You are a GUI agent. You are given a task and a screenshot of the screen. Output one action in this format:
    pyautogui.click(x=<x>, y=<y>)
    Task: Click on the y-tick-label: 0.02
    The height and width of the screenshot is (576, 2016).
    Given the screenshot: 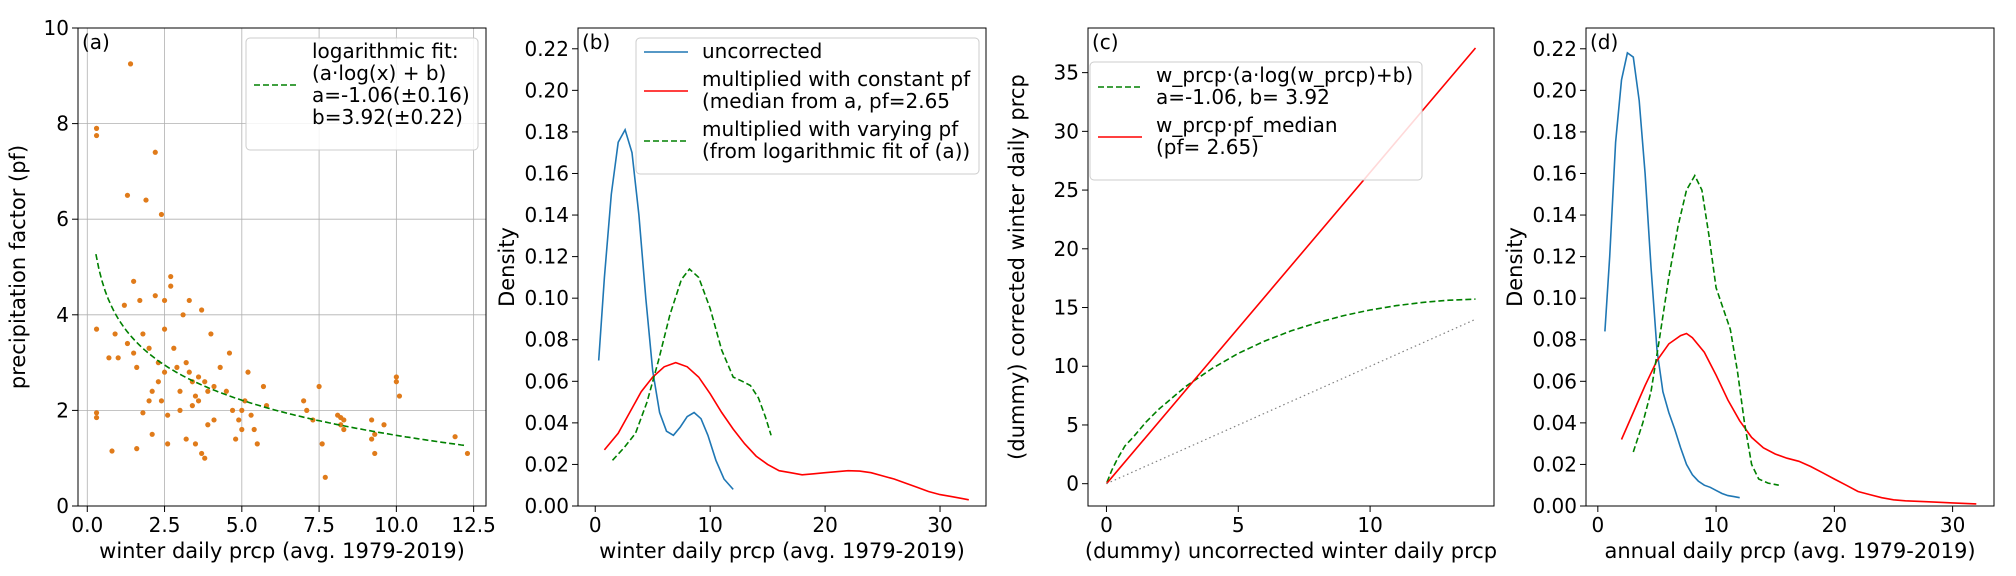 What is the action you would take?
    pyautogui.click(x=546, y=464)
    